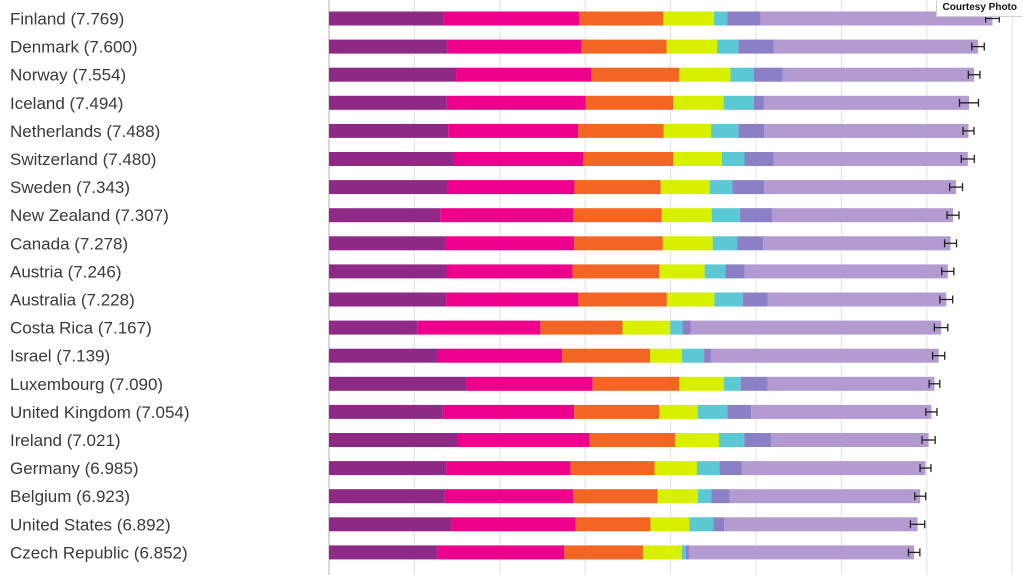 Image resolution: width=1023 pixels, height=575 pixels. What do you see at coordinates (74, 47) in the screenshot?
I see `country-label: Denmark (7.600)` at bounding box center [74, 47].